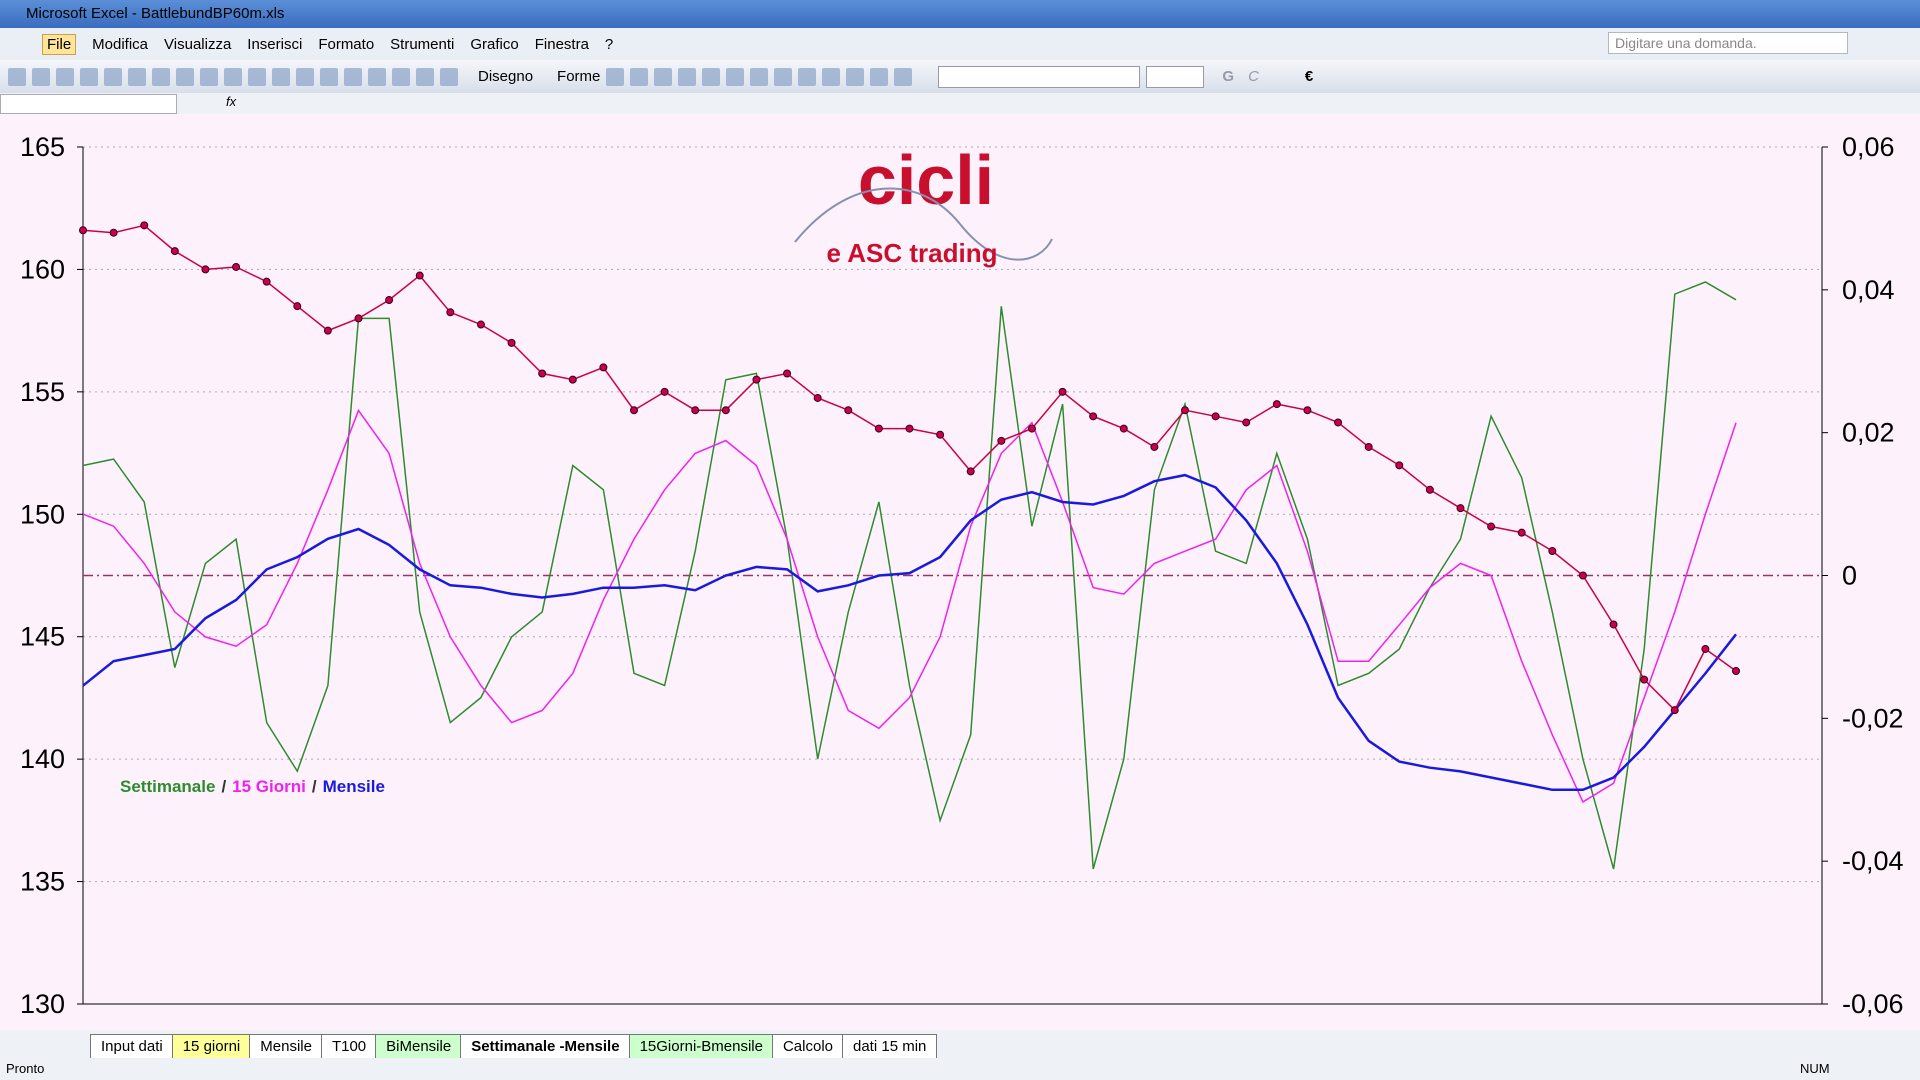  I want to click on currency-button: €, so click(1309, 76).